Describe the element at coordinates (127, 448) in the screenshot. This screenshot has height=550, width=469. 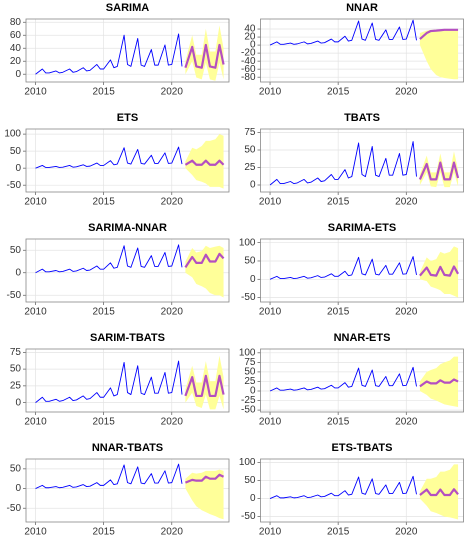
I see `chart-title: NNAR-TBATS` at that location.